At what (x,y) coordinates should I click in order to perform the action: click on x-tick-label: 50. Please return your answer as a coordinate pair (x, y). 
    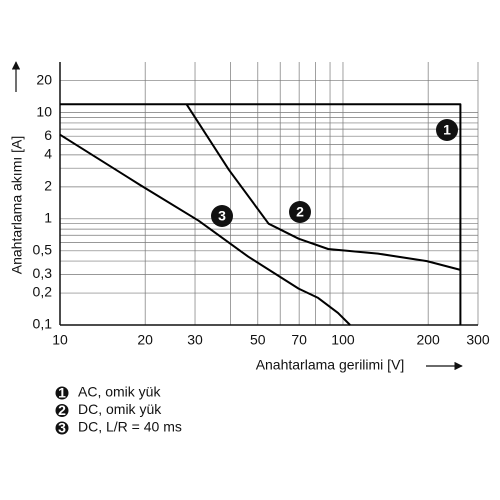
    Looking at the image, I should click on (258, 340).